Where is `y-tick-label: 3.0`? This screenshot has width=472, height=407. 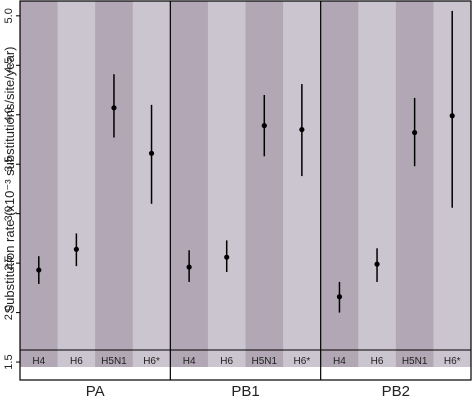 y-tick-label: 3.0 is located at coordinates (9, 213).